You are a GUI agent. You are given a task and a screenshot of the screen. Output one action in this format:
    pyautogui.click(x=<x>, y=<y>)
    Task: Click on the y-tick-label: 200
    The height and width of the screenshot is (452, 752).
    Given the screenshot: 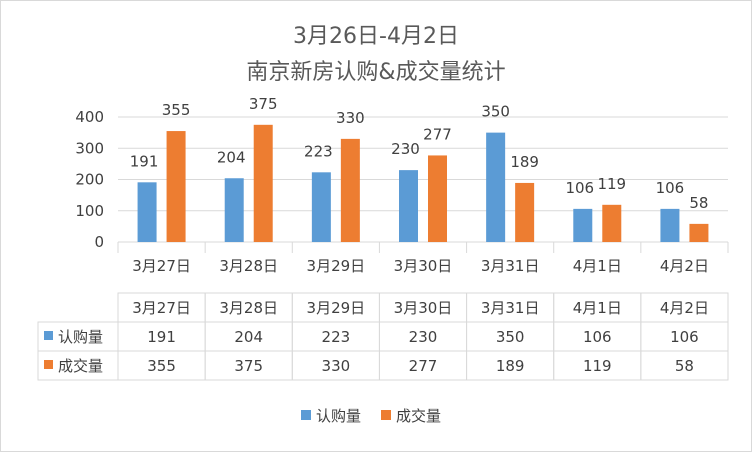 What is the action you would take?
    pyautogui.click(x=89, y=180)
    